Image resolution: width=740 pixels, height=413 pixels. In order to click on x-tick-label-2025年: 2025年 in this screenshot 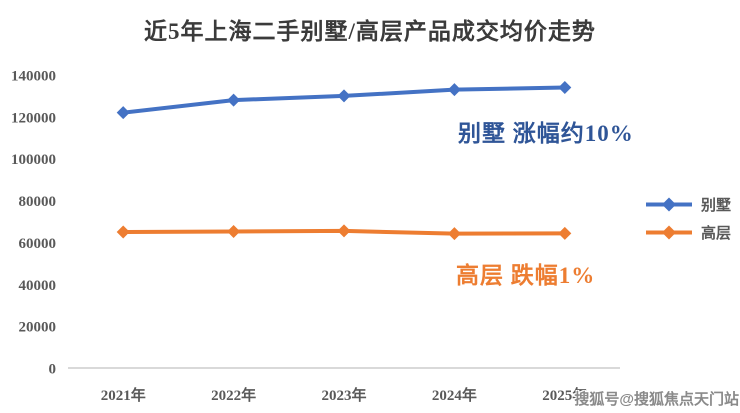, I will do `click(564, 395)`.